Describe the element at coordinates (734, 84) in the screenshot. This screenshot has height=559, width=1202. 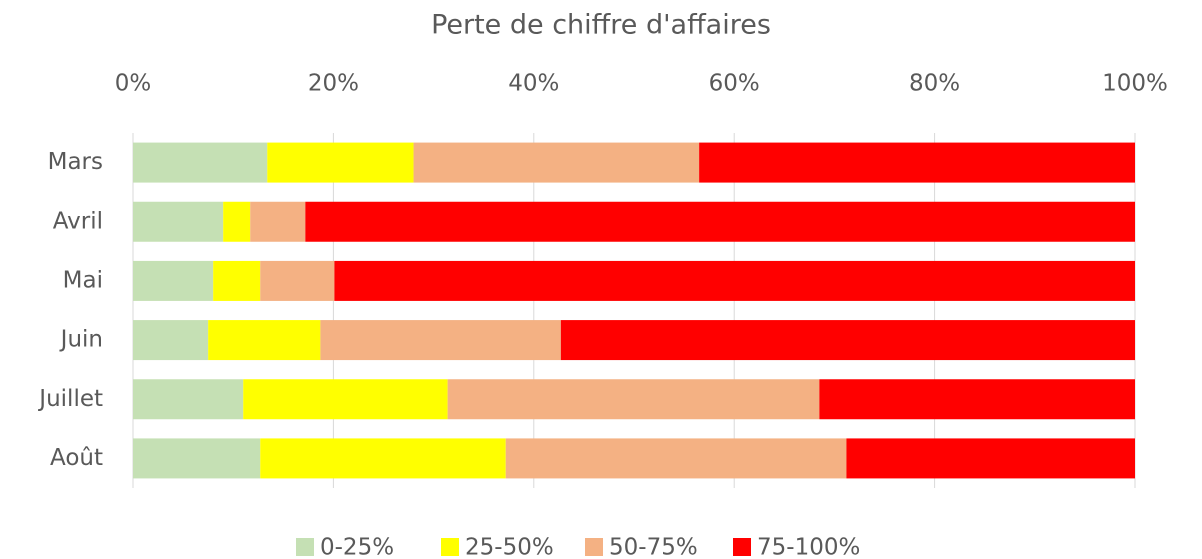
I see `x-tick-label: 60%` at that location.